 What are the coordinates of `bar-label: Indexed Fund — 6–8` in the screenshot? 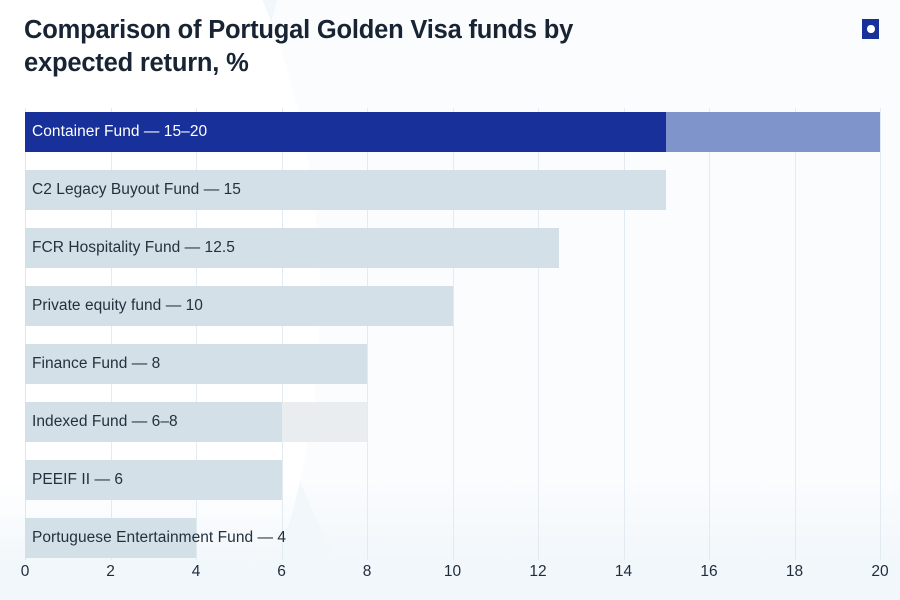 It's located at (105, 421).